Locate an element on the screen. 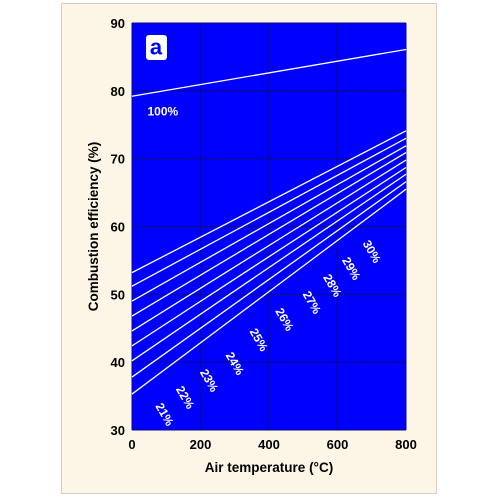 The height and width of the screenshot is (499, 500). y-tick-label: 60 is located at coordinates (118, 227).